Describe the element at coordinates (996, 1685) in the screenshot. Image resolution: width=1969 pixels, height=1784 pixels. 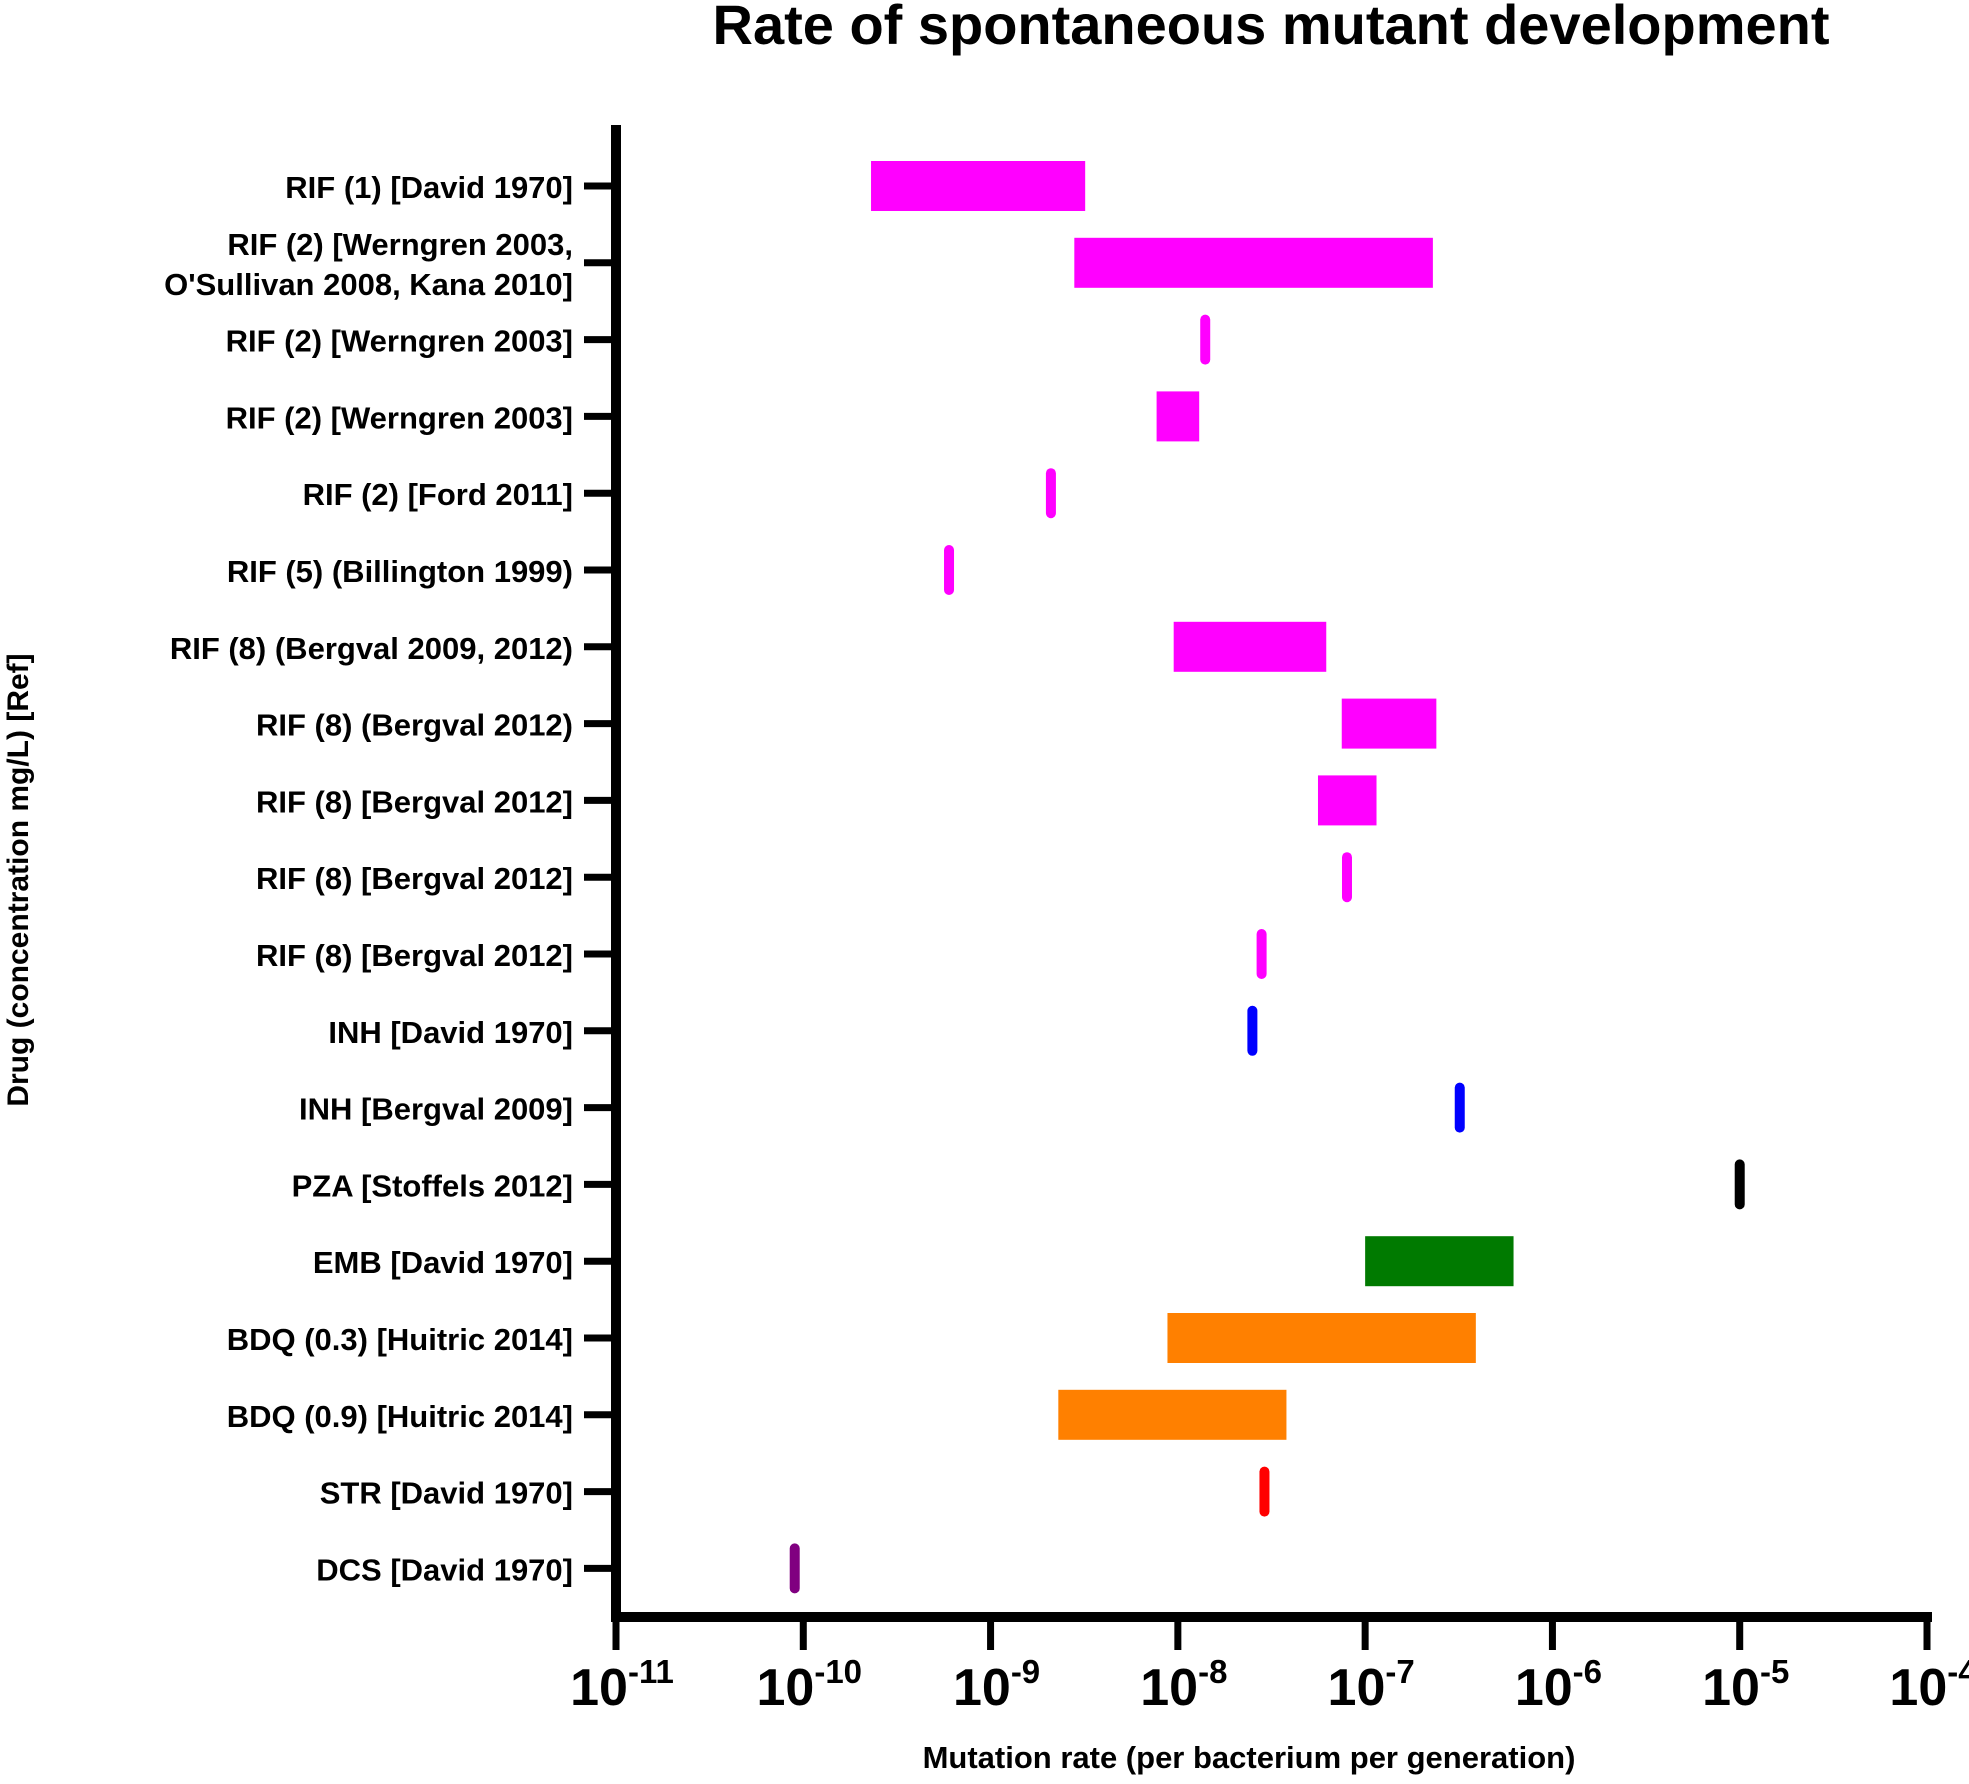
I see `x-tick-label: 10⁻⁹` at that location.